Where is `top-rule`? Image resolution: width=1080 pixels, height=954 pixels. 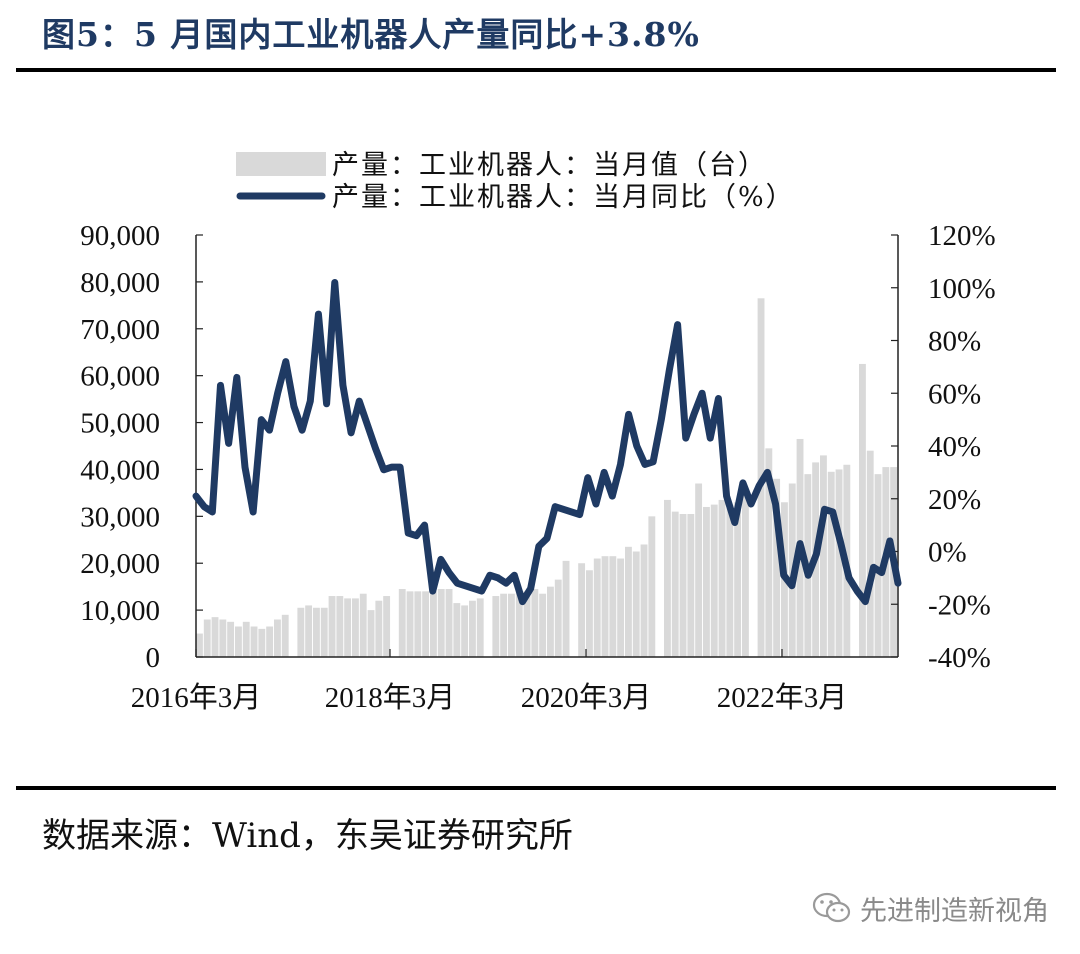 top-rule is located at coordinates (536, 70).